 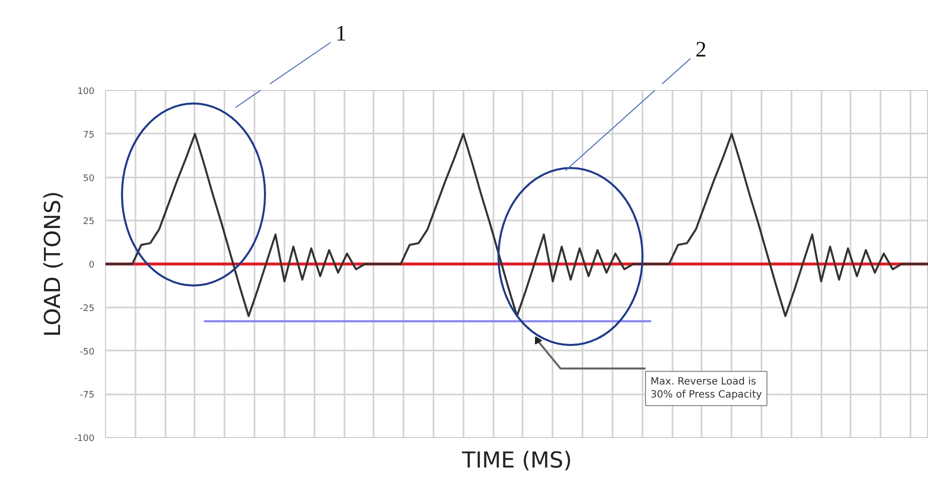 I want to click on y-tick-label: -75, so click(x=87, y=395).